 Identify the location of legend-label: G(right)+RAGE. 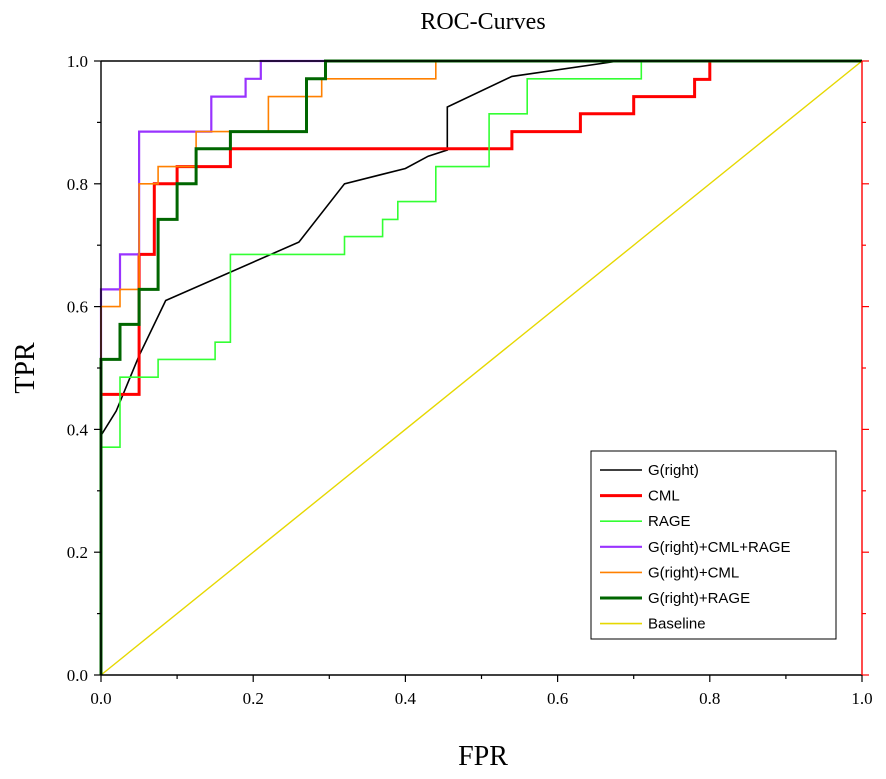
(699, 598).